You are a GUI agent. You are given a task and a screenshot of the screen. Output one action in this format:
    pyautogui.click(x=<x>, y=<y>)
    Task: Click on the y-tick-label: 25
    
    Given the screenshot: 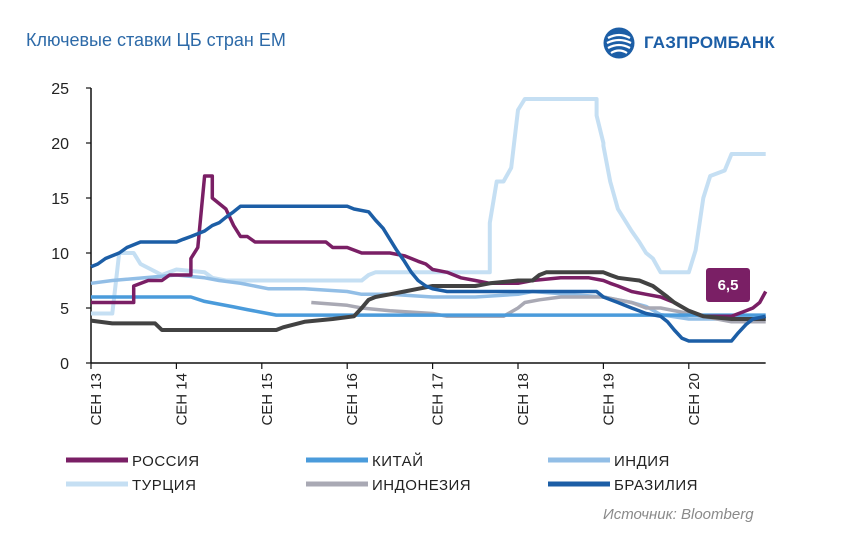 What is the action you would take?
    pyautogui.click(x=60, y=89)
    